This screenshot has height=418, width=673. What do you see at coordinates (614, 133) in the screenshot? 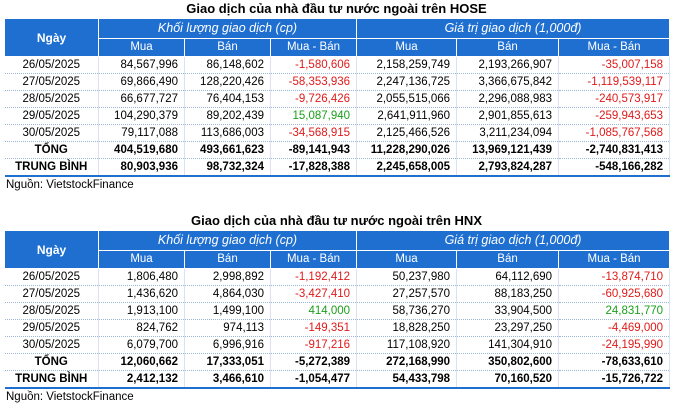
I see `value-net-cell: -1,085,767,568` at bounding box center [614, 133].